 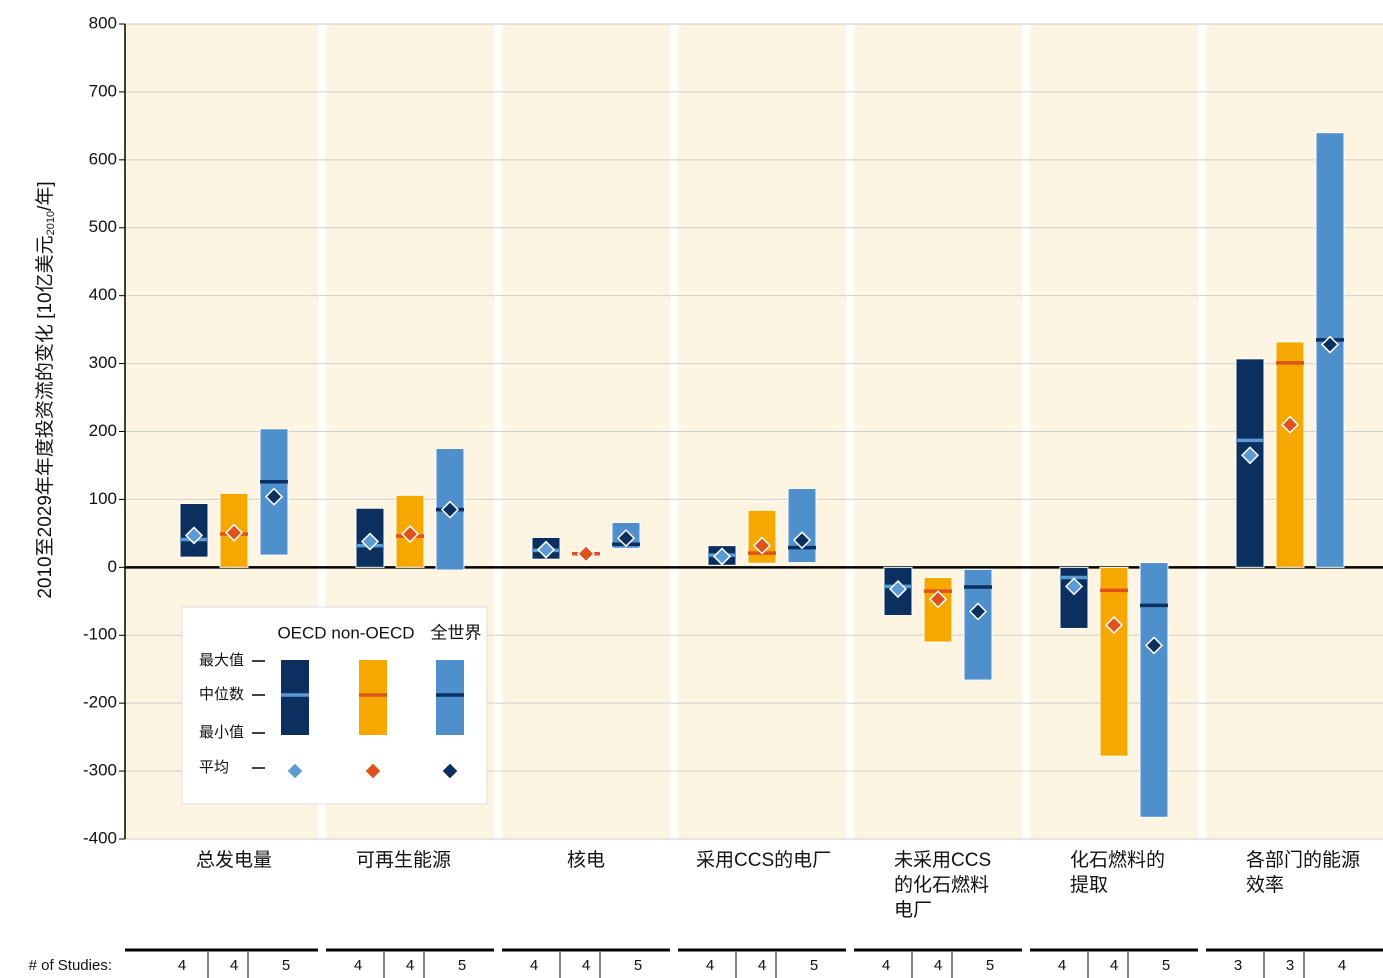 What do you see at coordinates (100, 634) in the screenshot?
I see `y-tick-label: -100` at bounding box center [100, 634].